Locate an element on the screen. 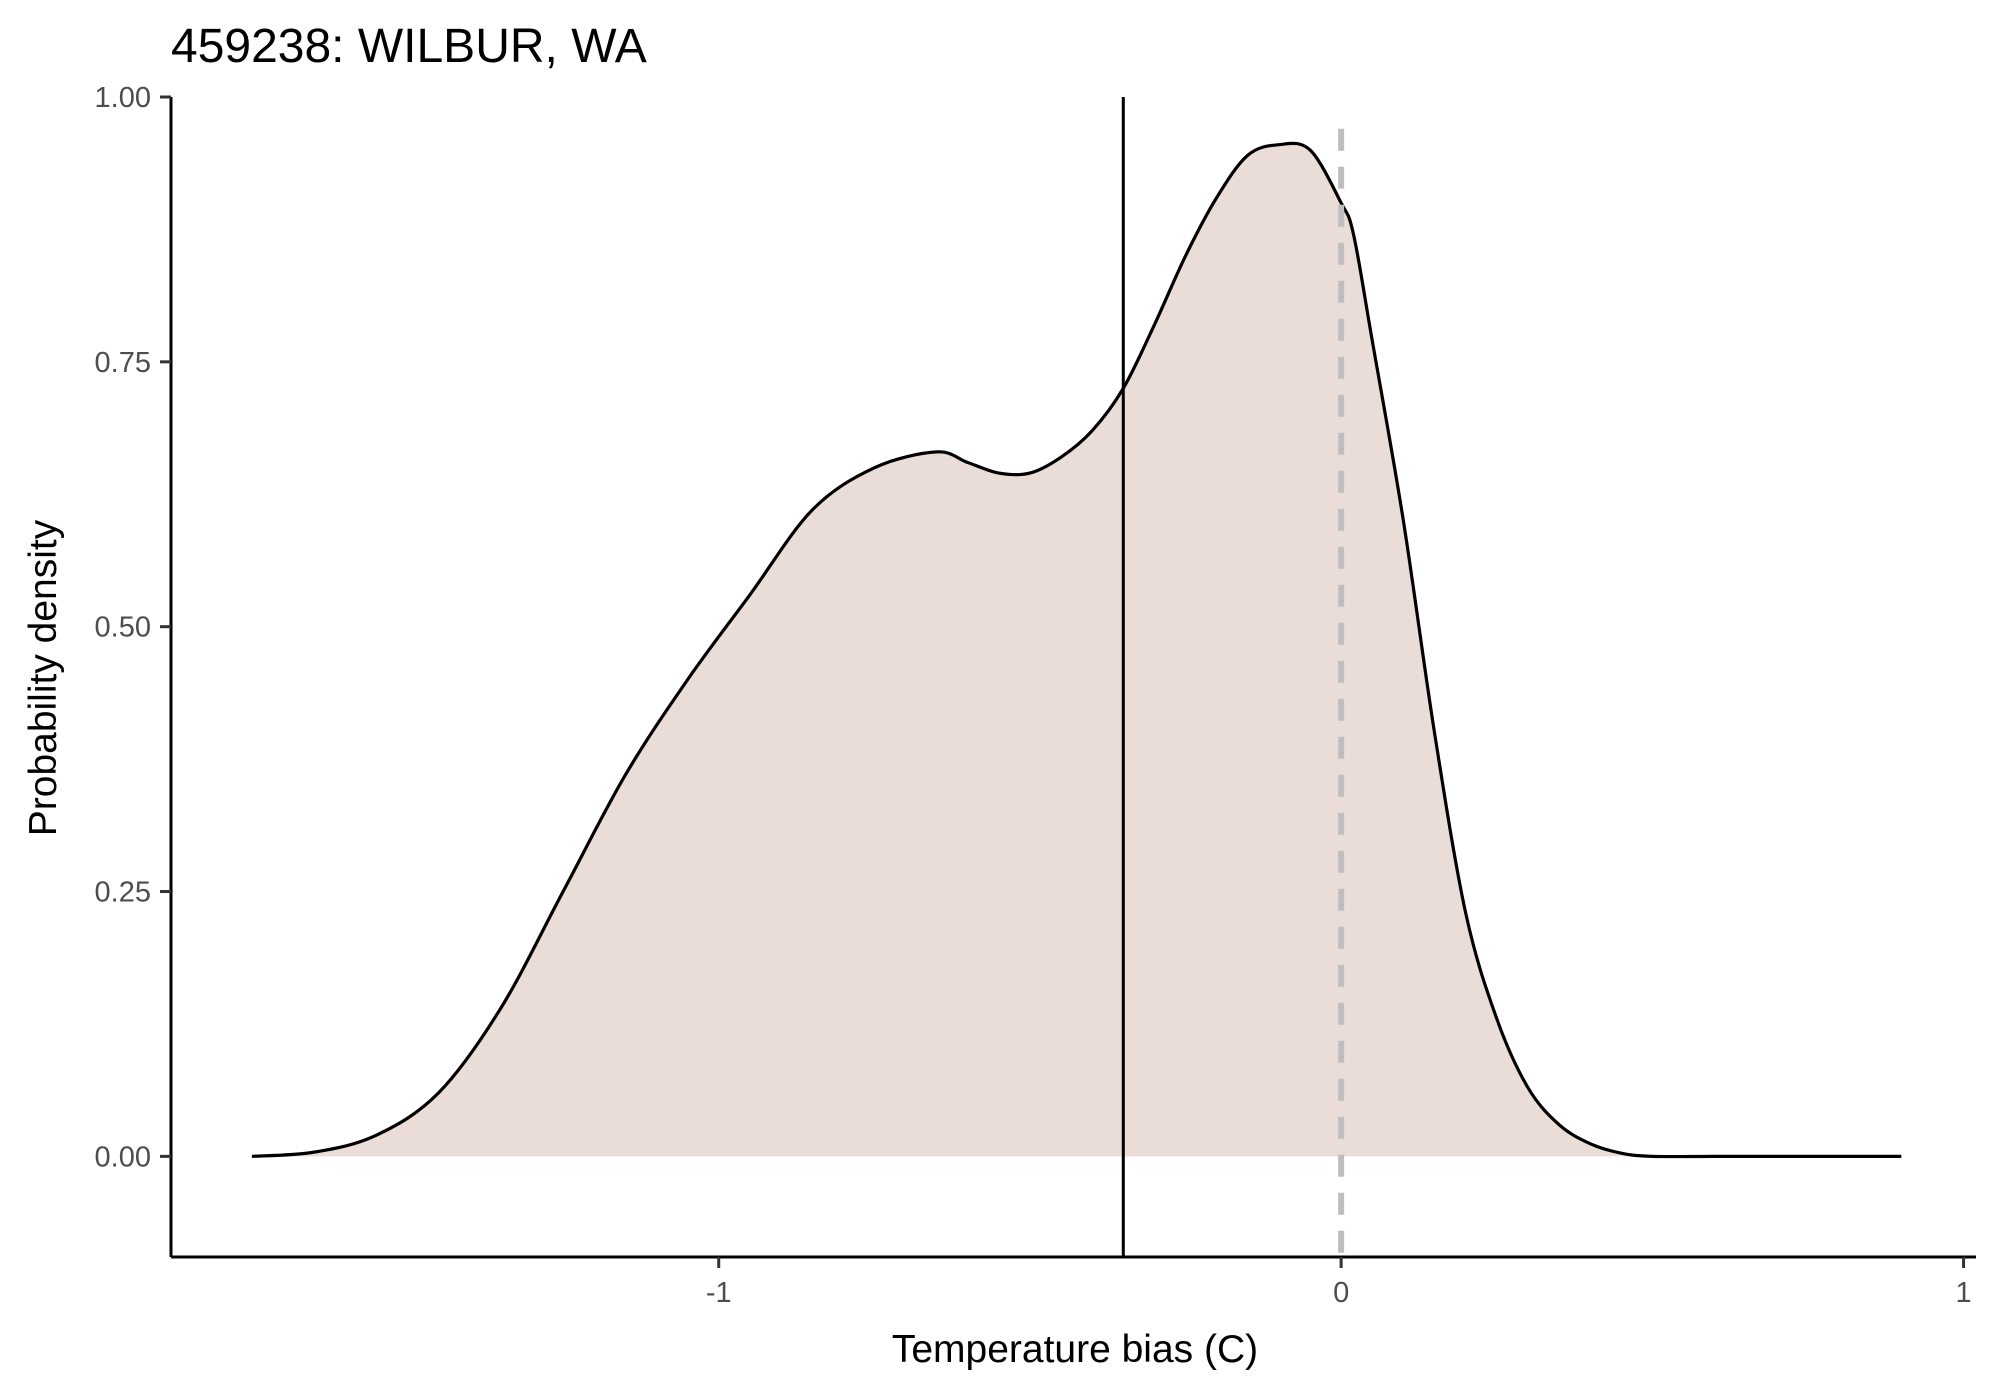 The image size is (1990, 1384). y-tick-label: 0.75 is located at coordinates (123, 363).